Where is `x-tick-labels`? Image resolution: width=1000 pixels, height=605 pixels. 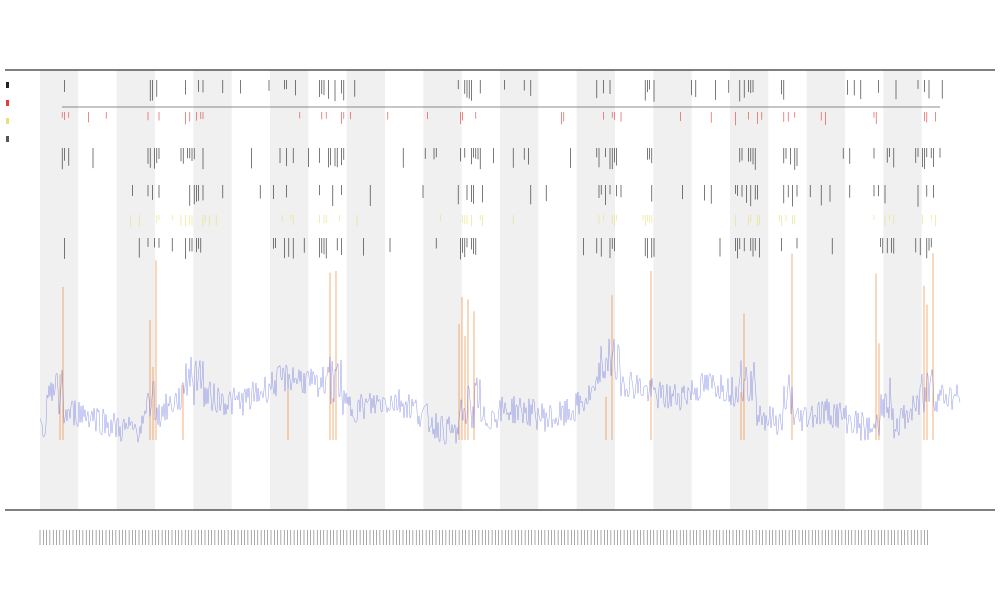
x-tick-labels is located at coordinates (483, 537).